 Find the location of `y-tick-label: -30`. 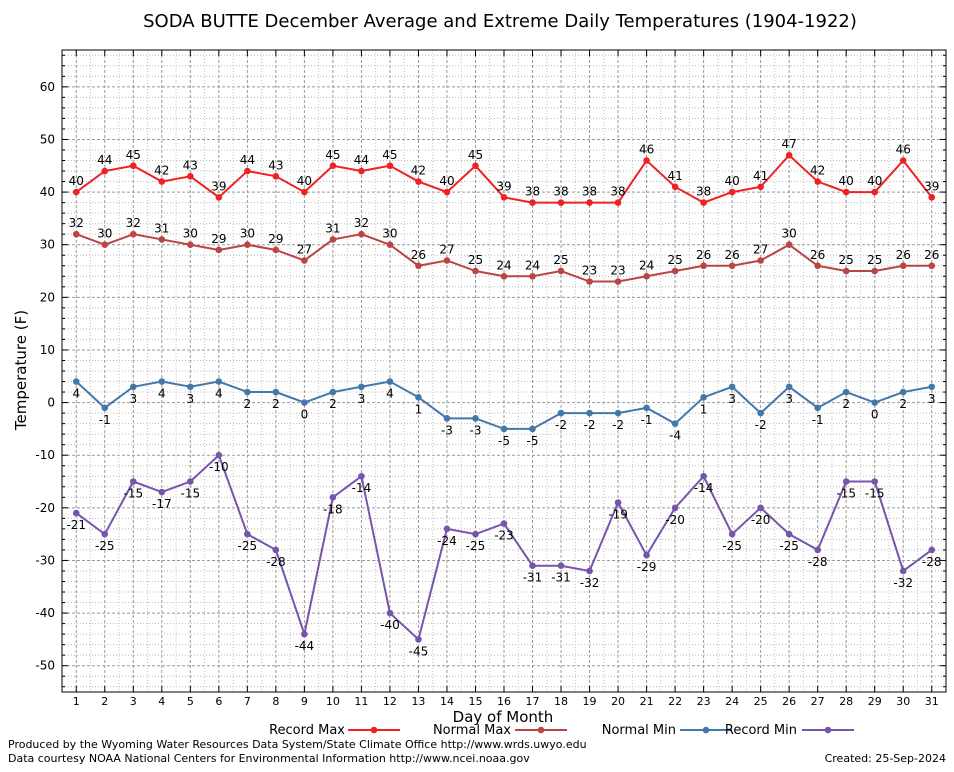

y-tick-label: -30 is located at coordinates (45, 560).